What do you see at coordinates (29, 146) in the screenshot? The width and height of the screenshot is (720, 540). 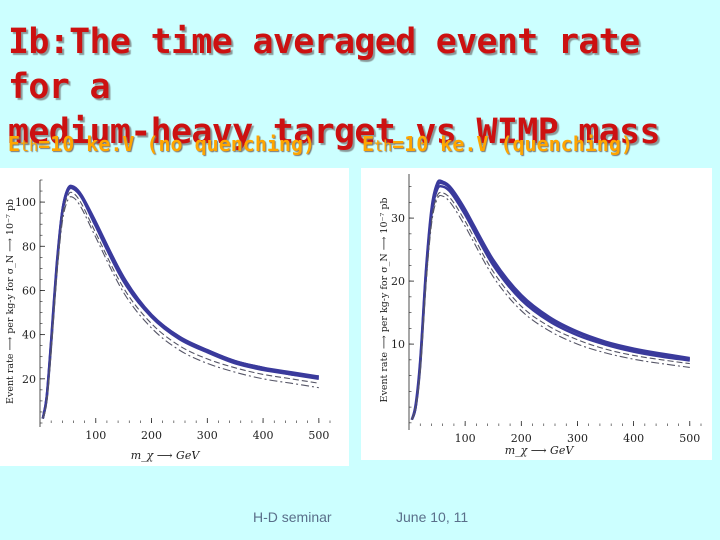 I see `left-heading-sub: th` at bounding box center [29, 146].